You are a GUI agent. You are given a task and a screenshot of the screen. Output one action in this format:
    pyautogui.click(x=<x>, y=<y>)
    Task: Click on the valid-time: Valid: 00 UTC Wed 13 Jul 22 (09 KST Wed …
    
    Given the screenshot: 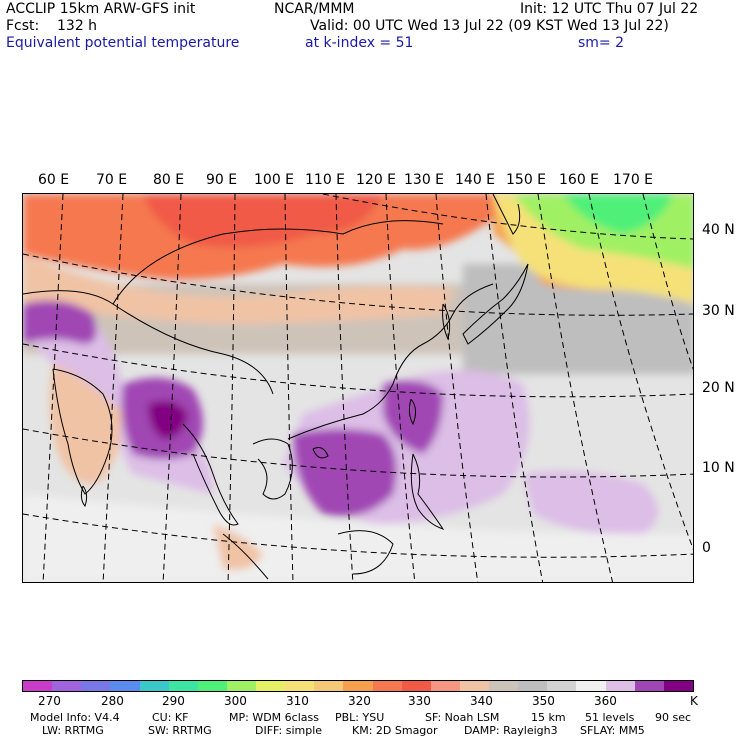 What is the action you would take?
    pyautogui.click(x=489, y=26)
    